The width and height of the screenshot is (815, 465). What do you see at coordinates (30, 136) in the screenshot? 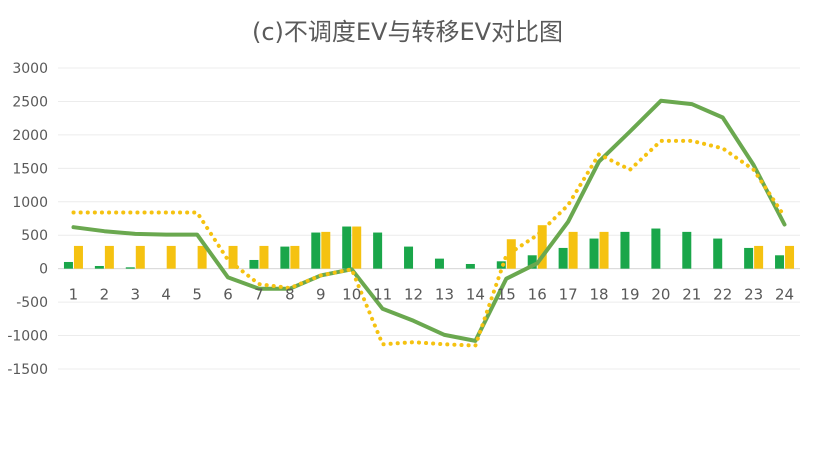
I see `y-tick-label: 2000` at bounding box center [30, 136].